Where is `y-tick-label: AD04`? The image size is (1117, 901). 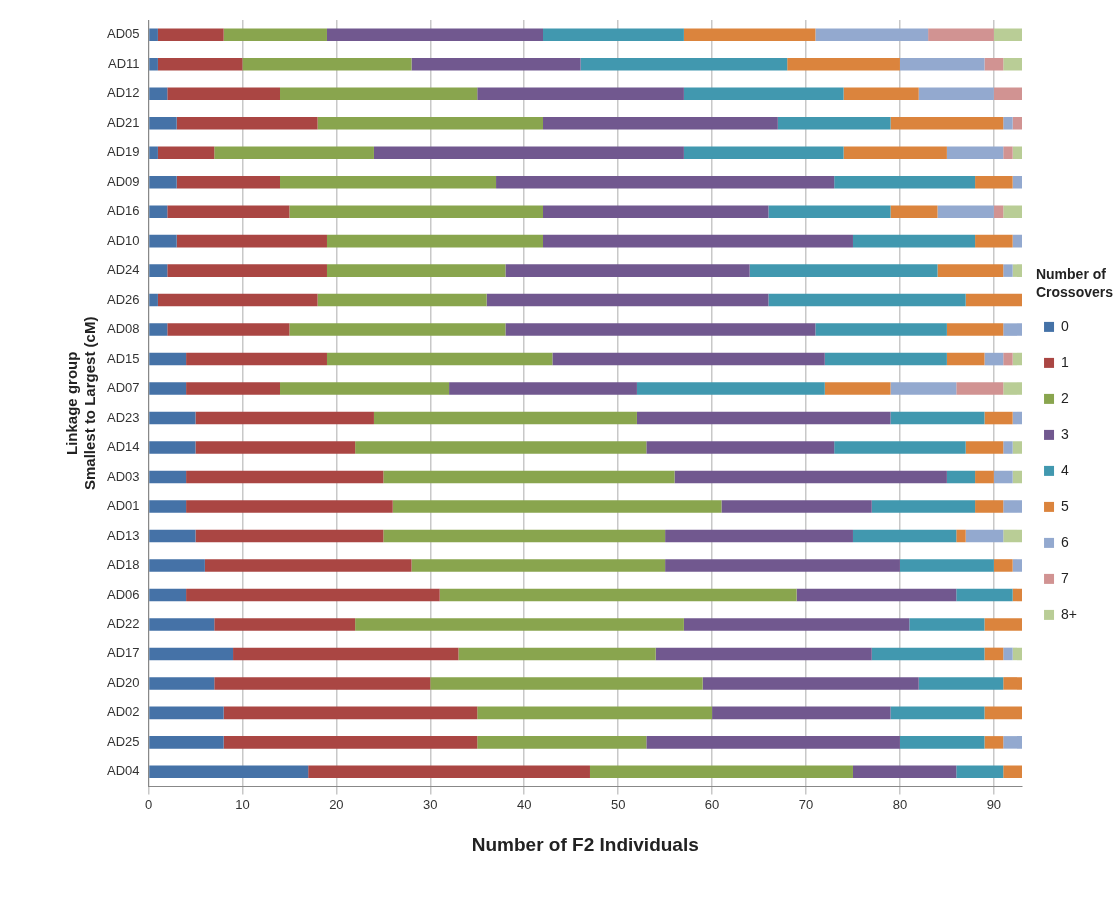 y-tick-label: AD04 is located at coordinates (123, 771).